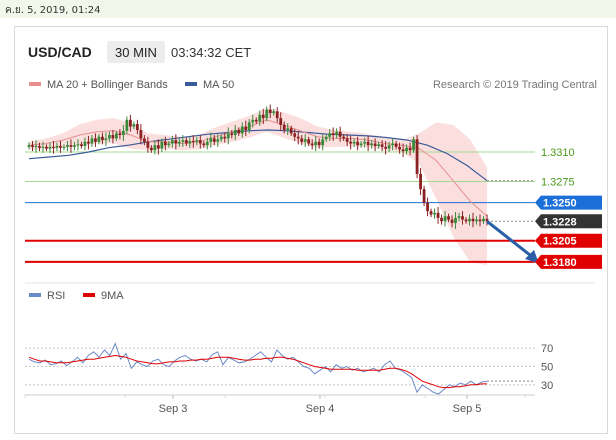  Describe the element at coordinates (467, 409) in the screenshot. I see `x-tick-label: Sep 5` at that location.